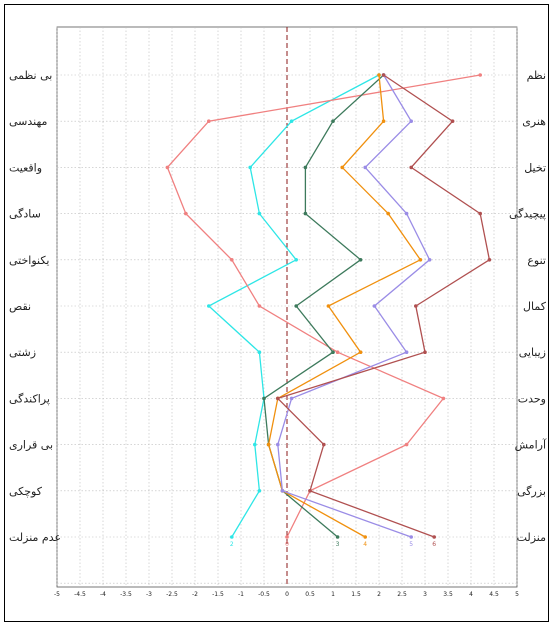 This screenshot has height=624, width=555. What do you see at coordinates (531, 491) in the screenshot?
I see `right-label: بزرگی` at bounding box center [531, 491].